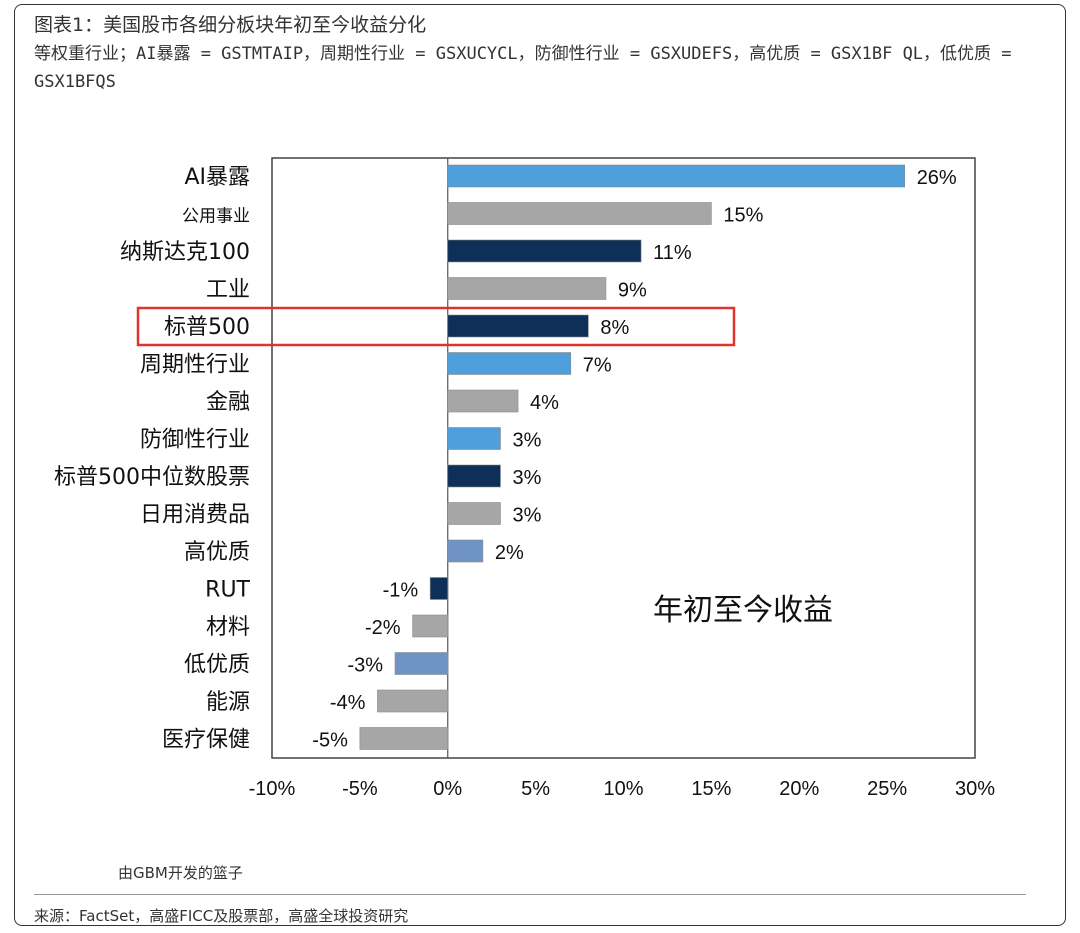  What do you see at coordinates (195, 515) in the screenshot?
I see `category-label-9: 日用消费品` at bounding box center [195, 515].